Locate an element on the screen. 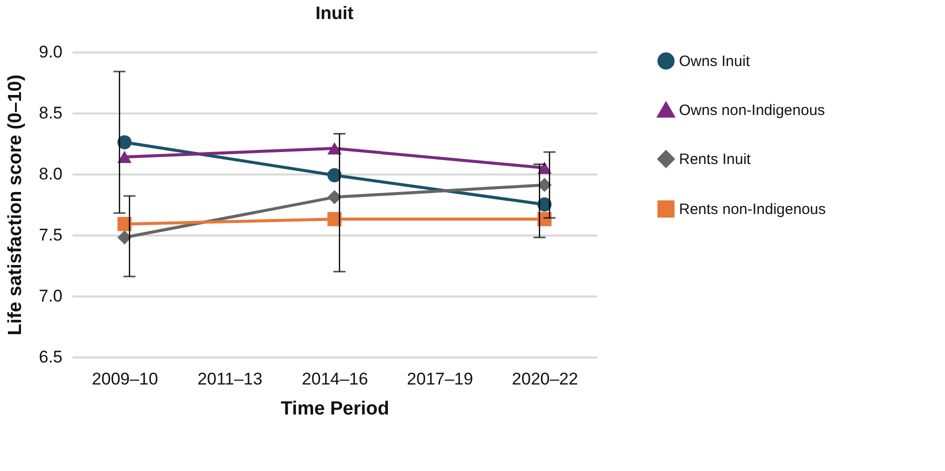 Image resolution: width=945 pixels, height=471 pixels. y-tick-label: 9.0 is located at coordinates (50, 52).